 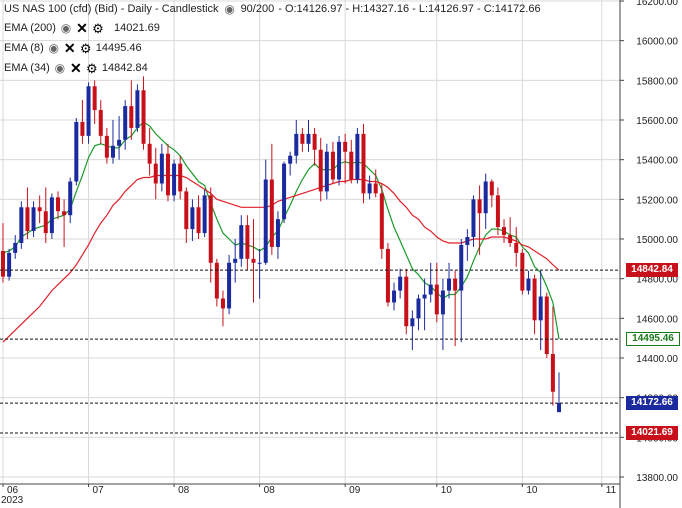 I want to click on y-tick-label: 15600.00, so click(x=657, y=121).